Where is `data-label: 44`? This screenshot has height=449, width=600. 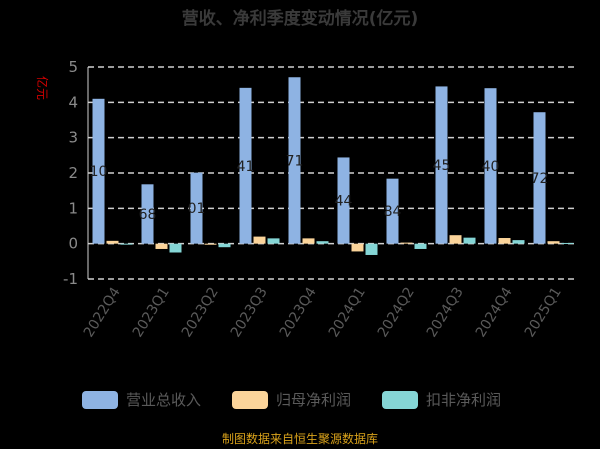
data-label: 44 is located at coordinates (344, 202).